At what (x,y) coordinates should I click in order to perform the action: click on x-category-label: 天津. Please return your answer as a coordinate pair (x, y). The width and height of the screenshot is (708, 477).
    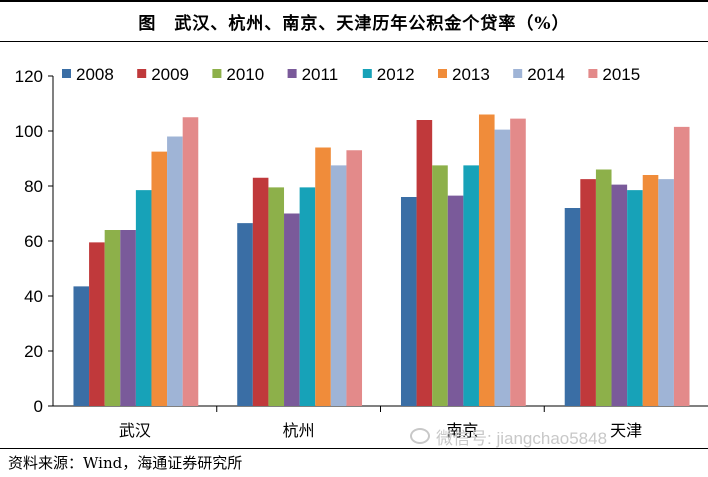
    Looking at the image, I should click on (626, 430).